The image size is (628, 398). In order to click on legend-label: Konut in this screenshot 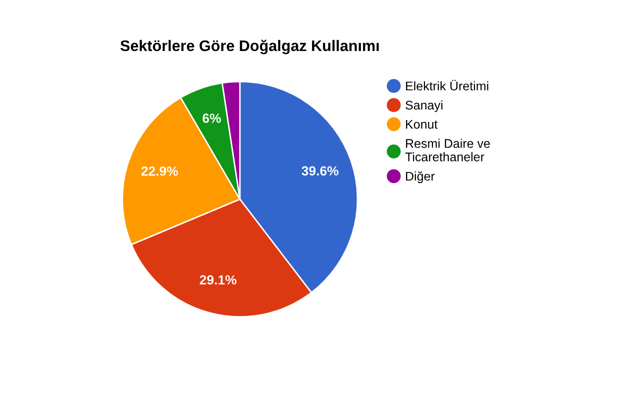, I will do `click(422, 124)`.